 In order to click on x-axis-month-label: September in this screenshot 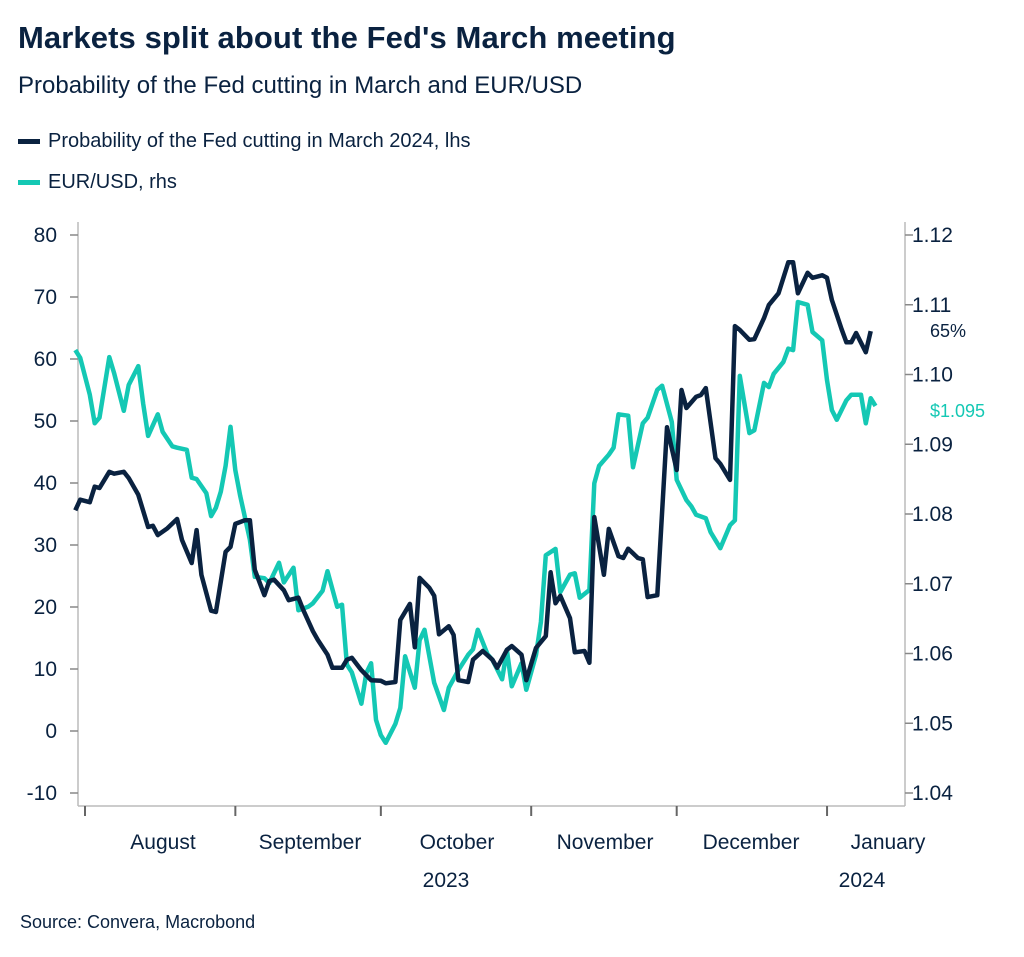, I will do `click(310, 842)`.